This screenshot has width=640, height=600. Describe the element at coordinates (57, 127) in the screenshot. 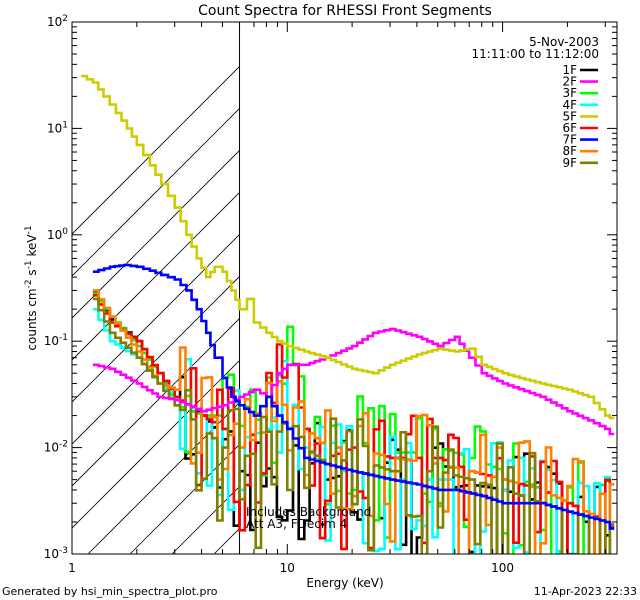

I see `y-tick-label: 10¹` at that location.